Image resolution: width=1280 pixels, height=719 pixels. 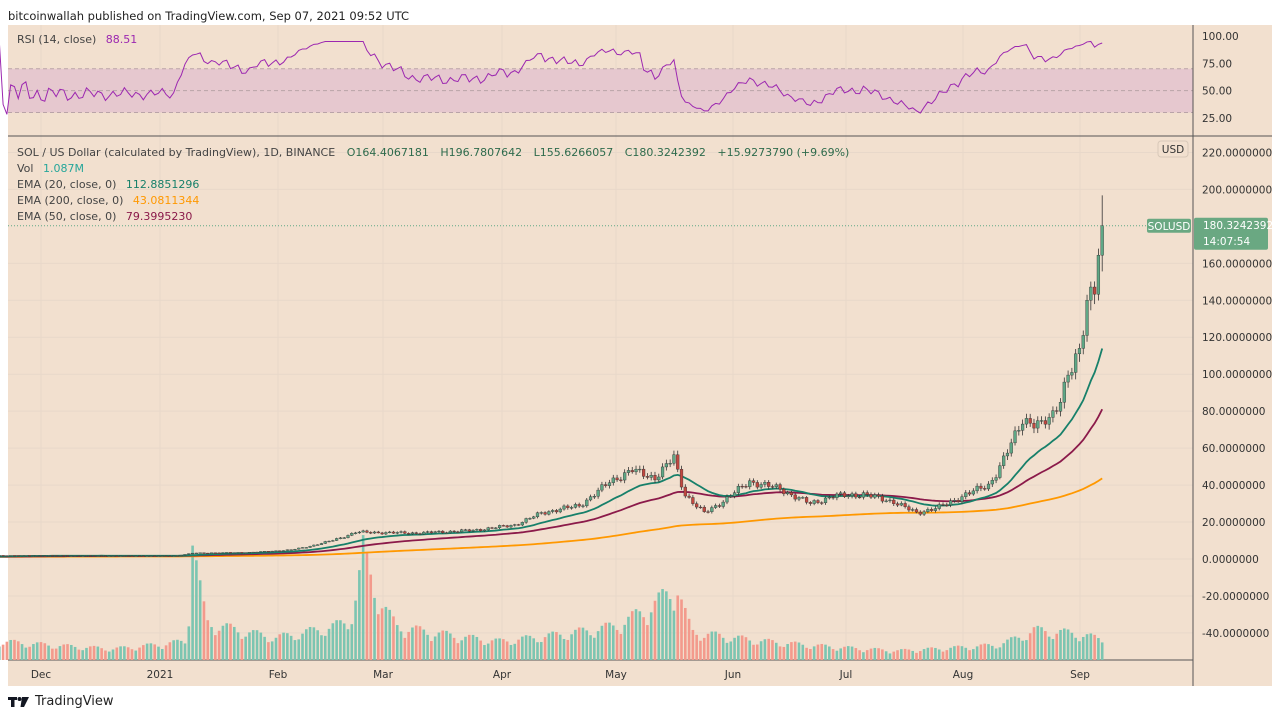 I want to click on price-axis-label: -40.0000000, so click(x=1235, y=634).